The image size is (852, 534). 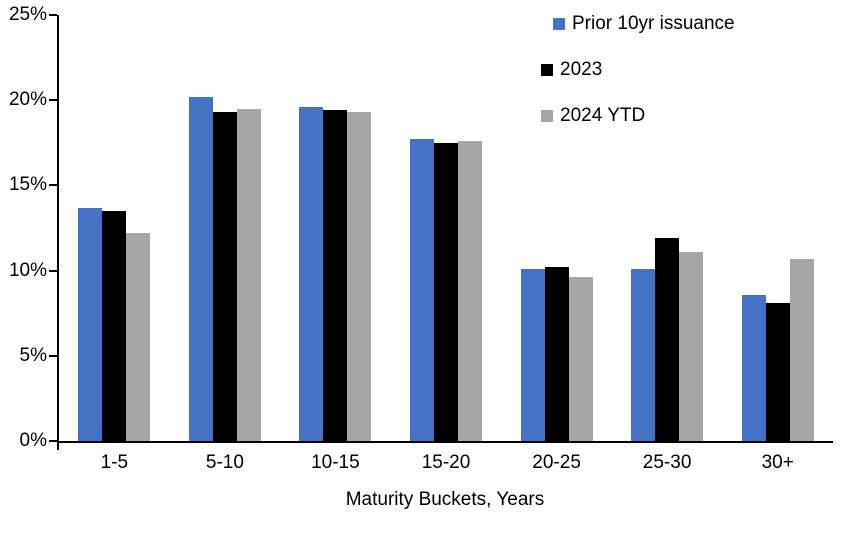 I want to click on bar-group-30-, so click(x=777, y=349).